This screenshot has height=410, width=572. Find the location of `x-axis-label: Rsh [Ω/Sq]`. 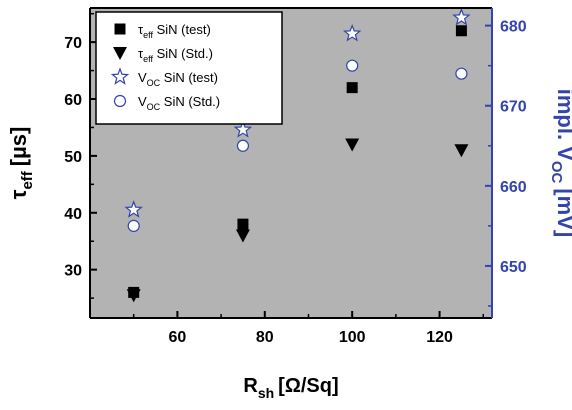

x-axis-label: Rsh [Ω/Sq] is located at coordinates (290, 388).